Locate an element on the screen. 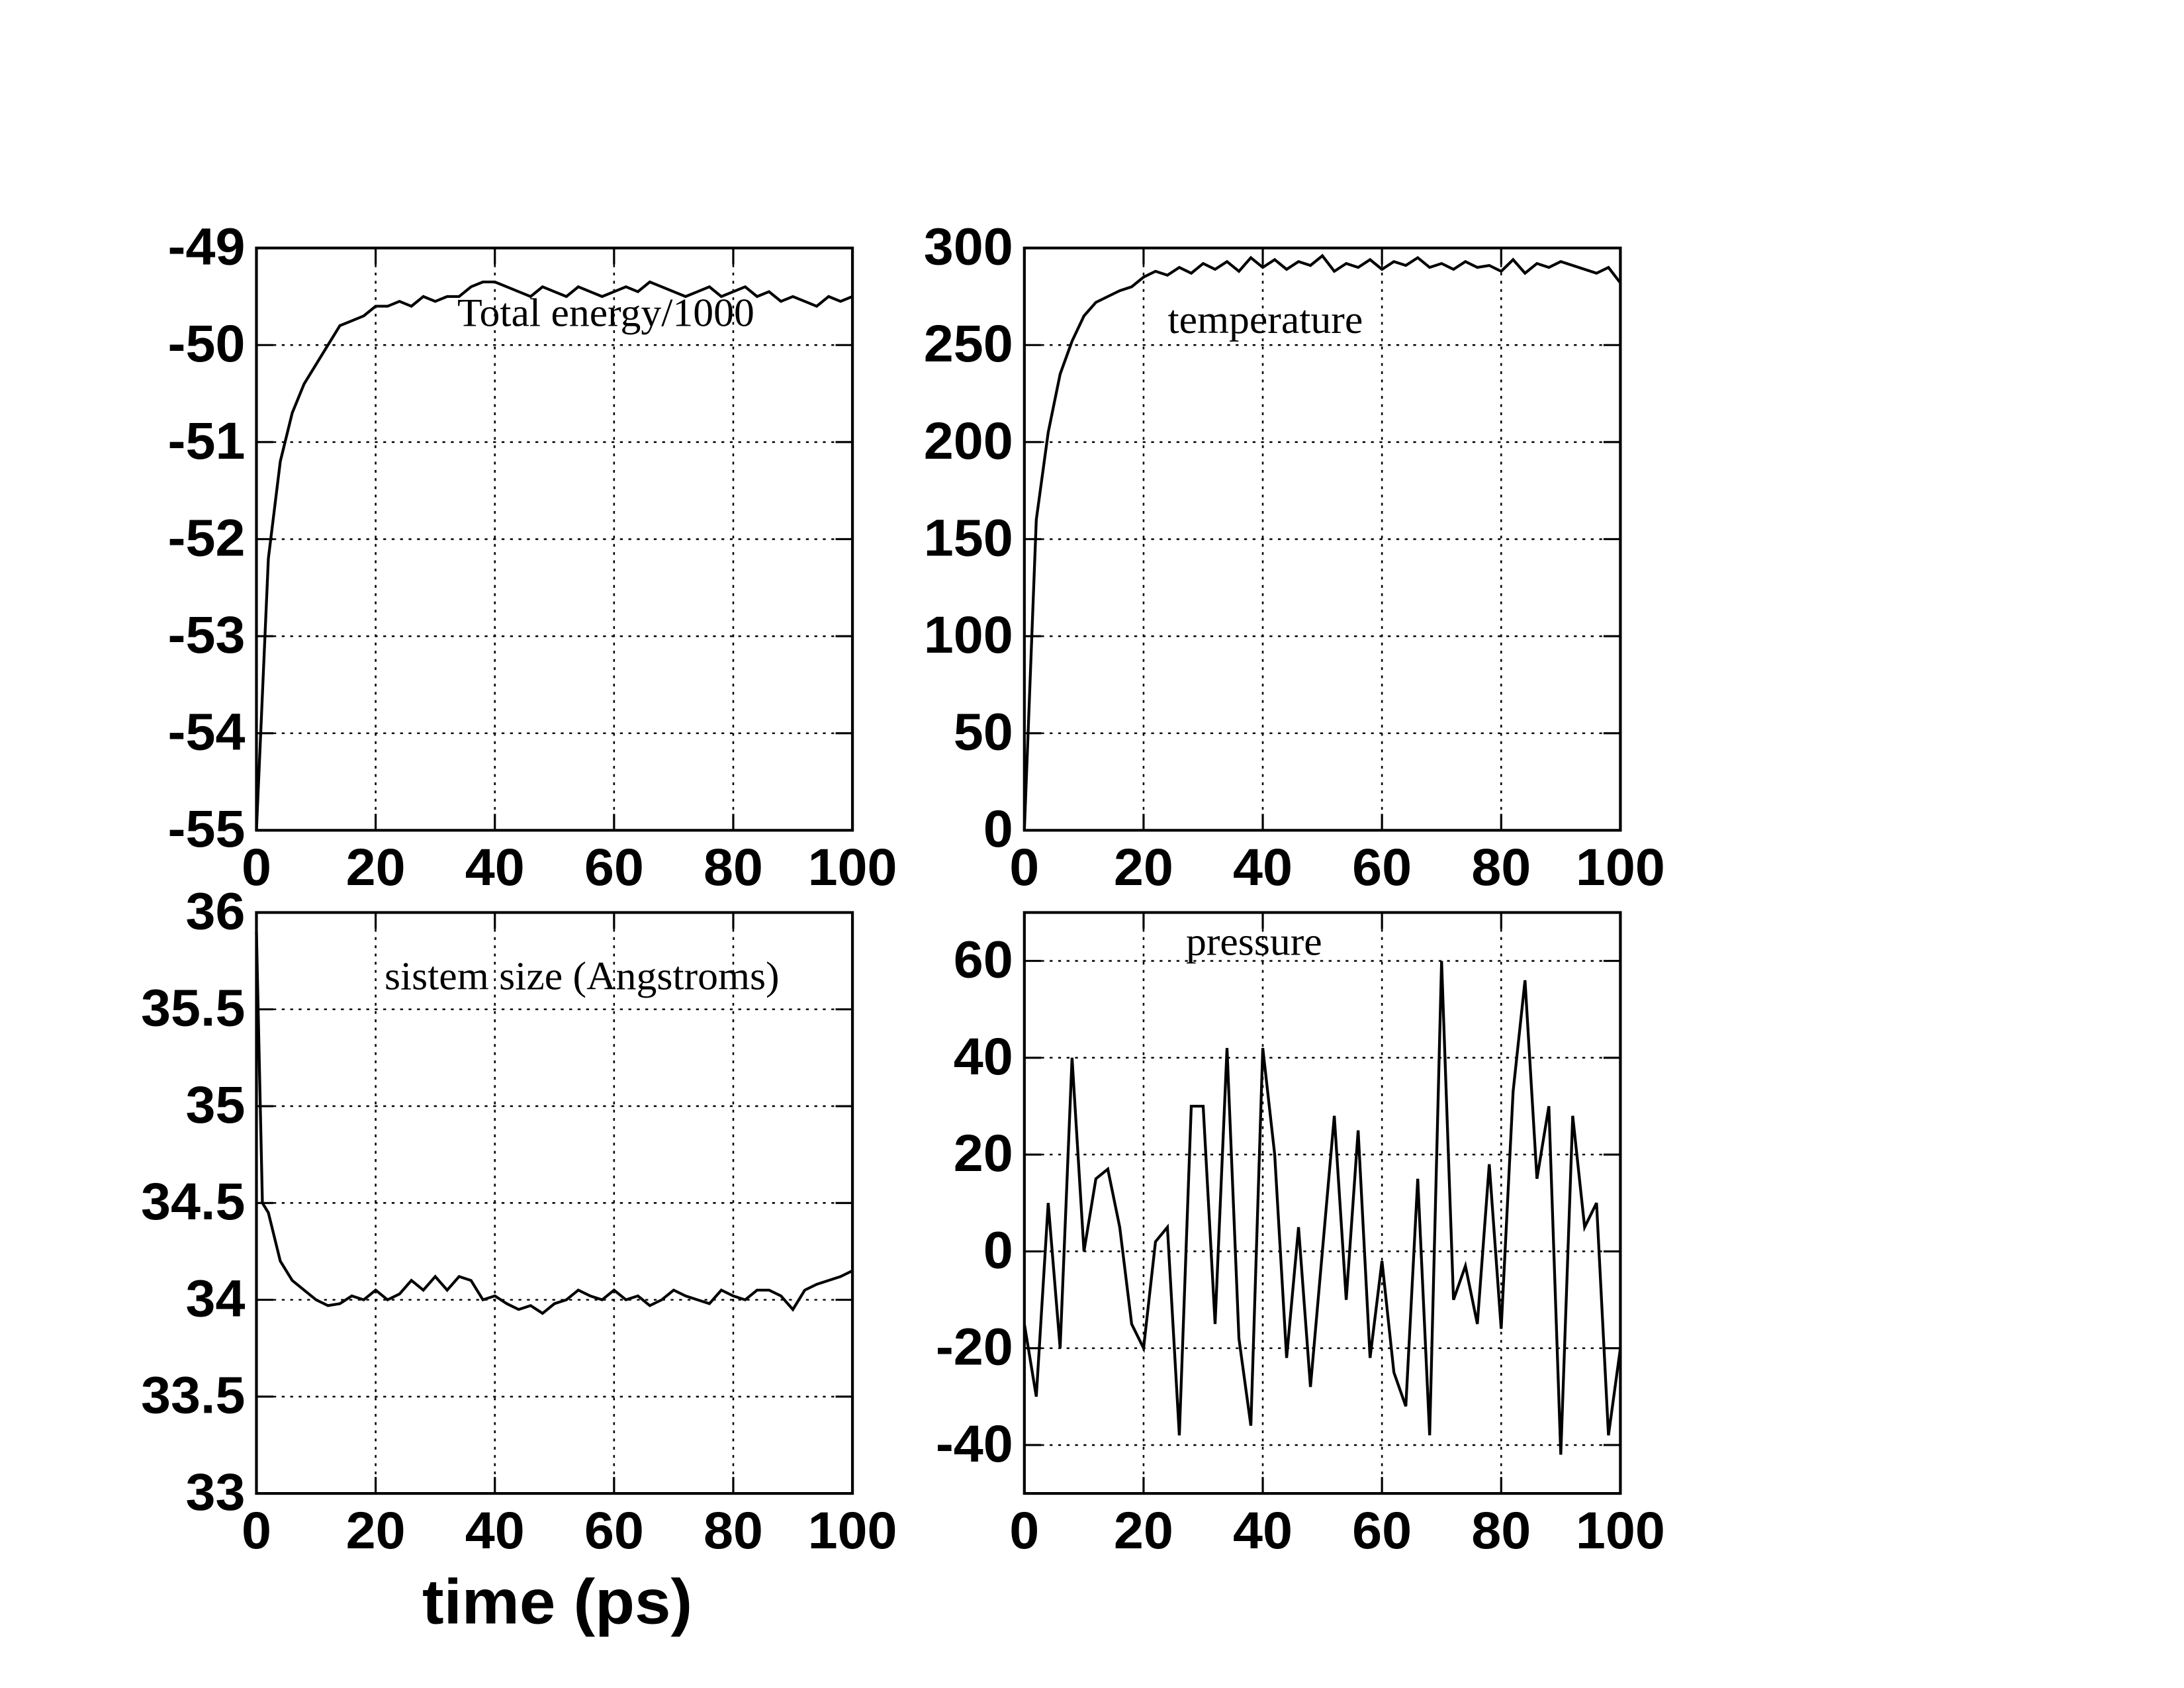 Image resolution: width=2184 pixels, height=1688 pixels. y-tick-label: 60 is located at coordinates (984, 960).